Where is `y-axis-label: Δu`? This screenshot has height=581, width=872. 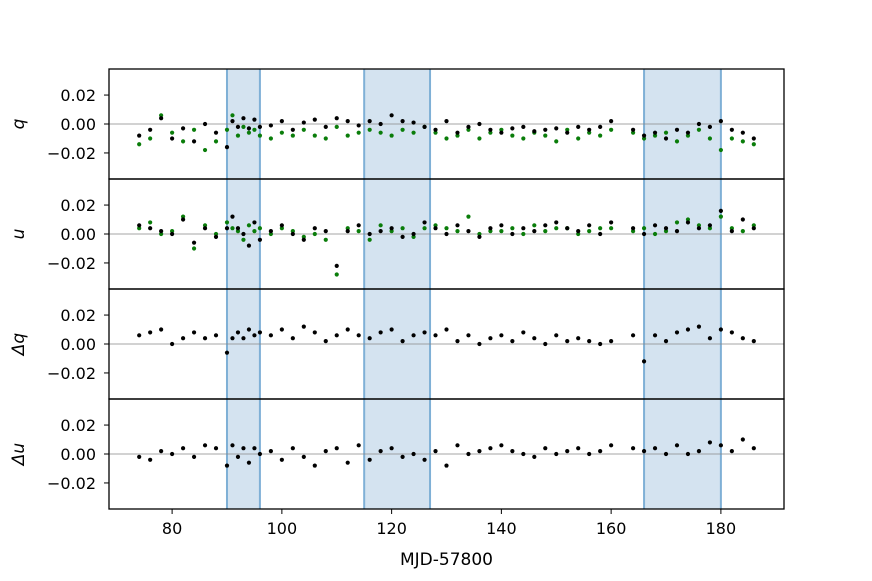
y-axis-label: Δu is located at coordinates (19, 455).